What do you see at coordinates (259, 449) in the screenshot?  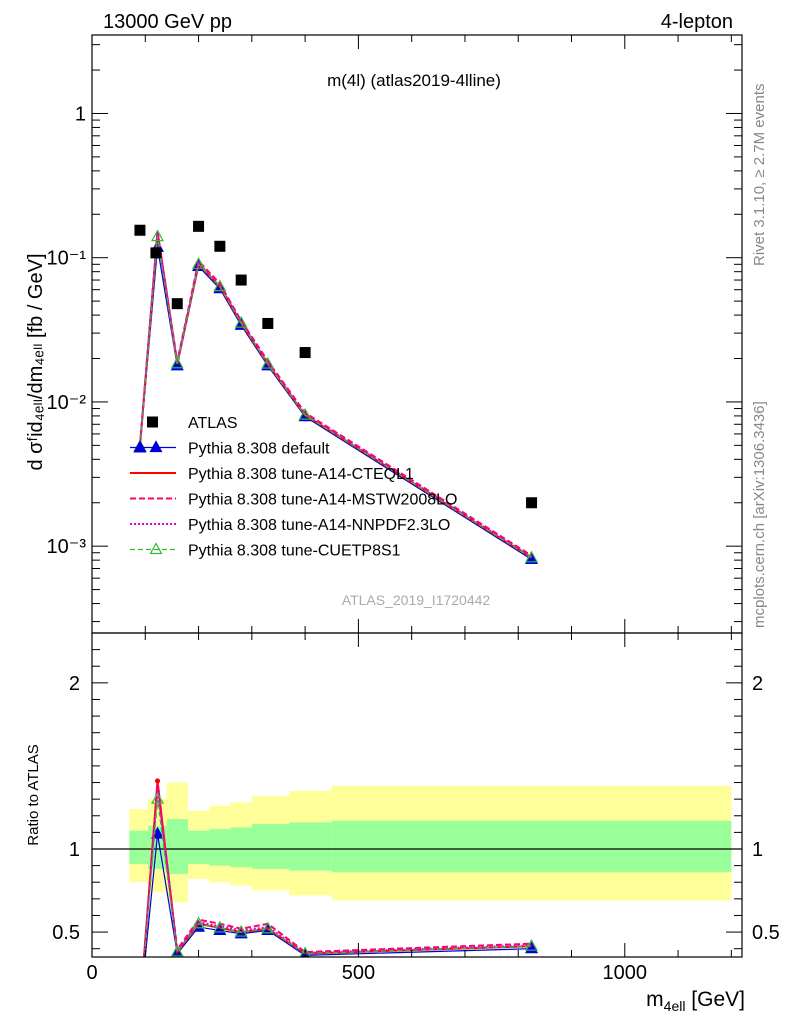 I see `legend-label: Pythia 8.308 default` at bounding box center [259, 449].